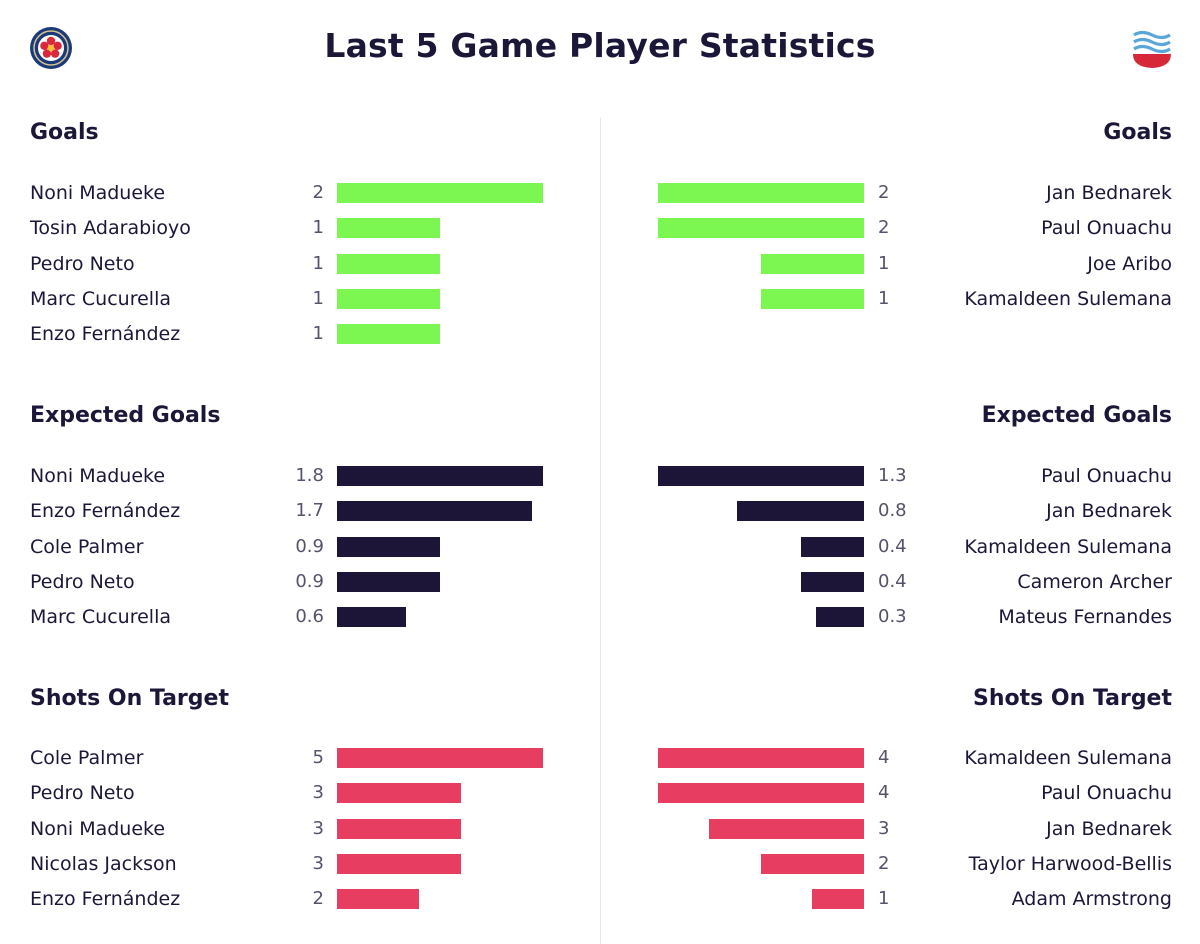 This screenshot has width=1200, height=944. What do you see at coordinates (300, 829) in the screenshot?
I see `player-row: Noni Madueke 3` at bounding box center [300, 829].